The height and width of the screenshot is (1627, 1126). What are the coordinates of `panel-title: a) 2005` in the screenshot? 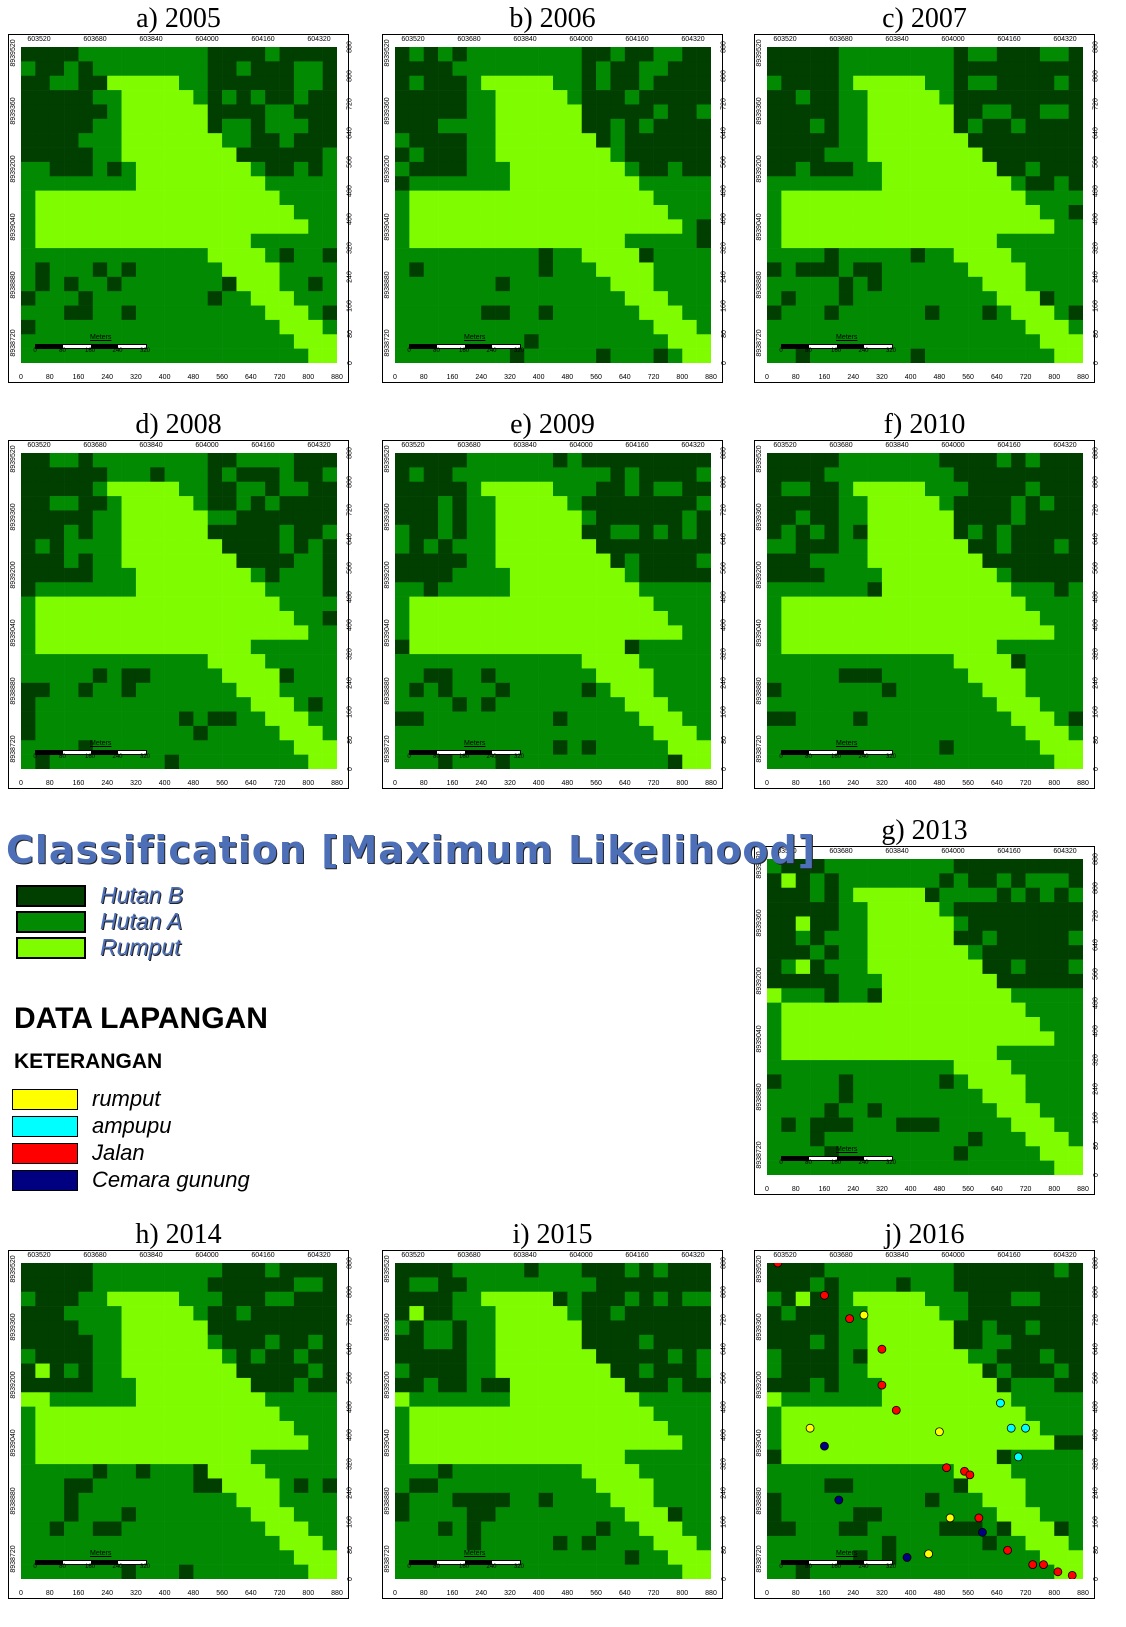 It's located at (178, 18).